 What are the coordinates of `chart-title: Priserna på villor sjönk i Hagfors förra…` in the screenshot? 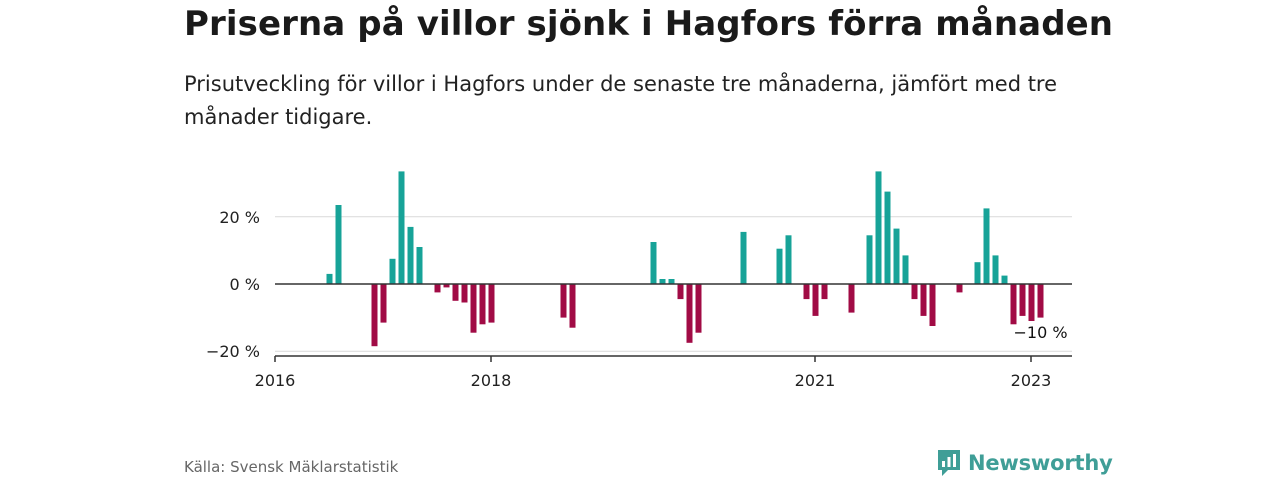 It's located at (649, 24).